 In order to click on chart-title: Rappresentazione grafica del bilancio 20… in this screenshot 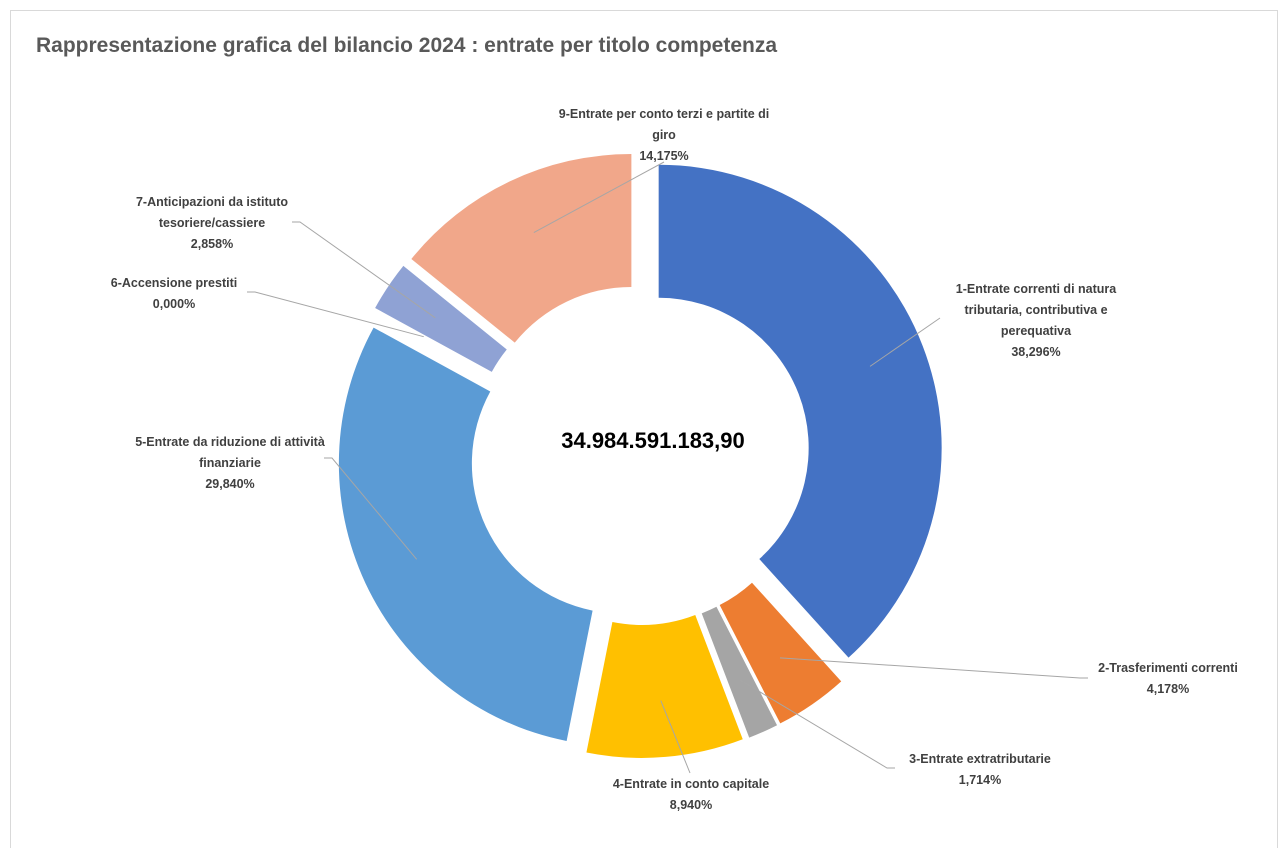, I will do `click(407, 45)`.